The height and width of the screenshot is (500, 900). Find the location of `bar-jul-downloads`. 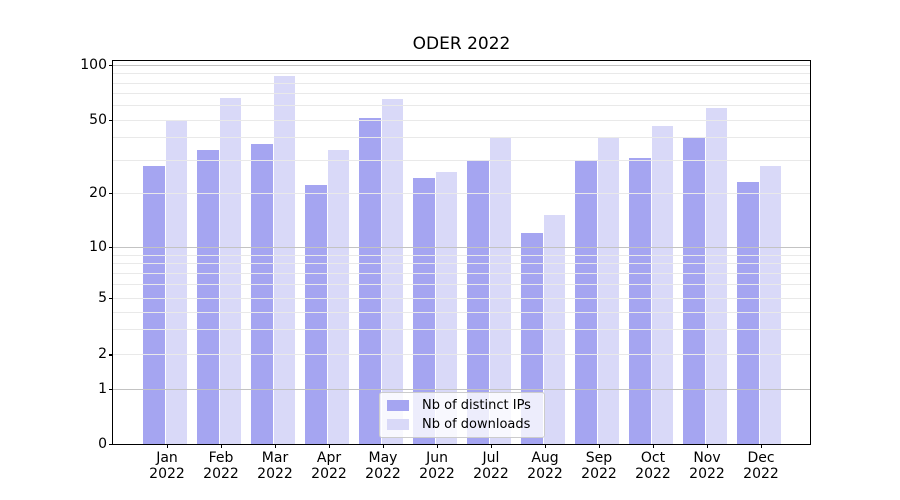

bar-jul-downloads is located at coordinates (500, 290).